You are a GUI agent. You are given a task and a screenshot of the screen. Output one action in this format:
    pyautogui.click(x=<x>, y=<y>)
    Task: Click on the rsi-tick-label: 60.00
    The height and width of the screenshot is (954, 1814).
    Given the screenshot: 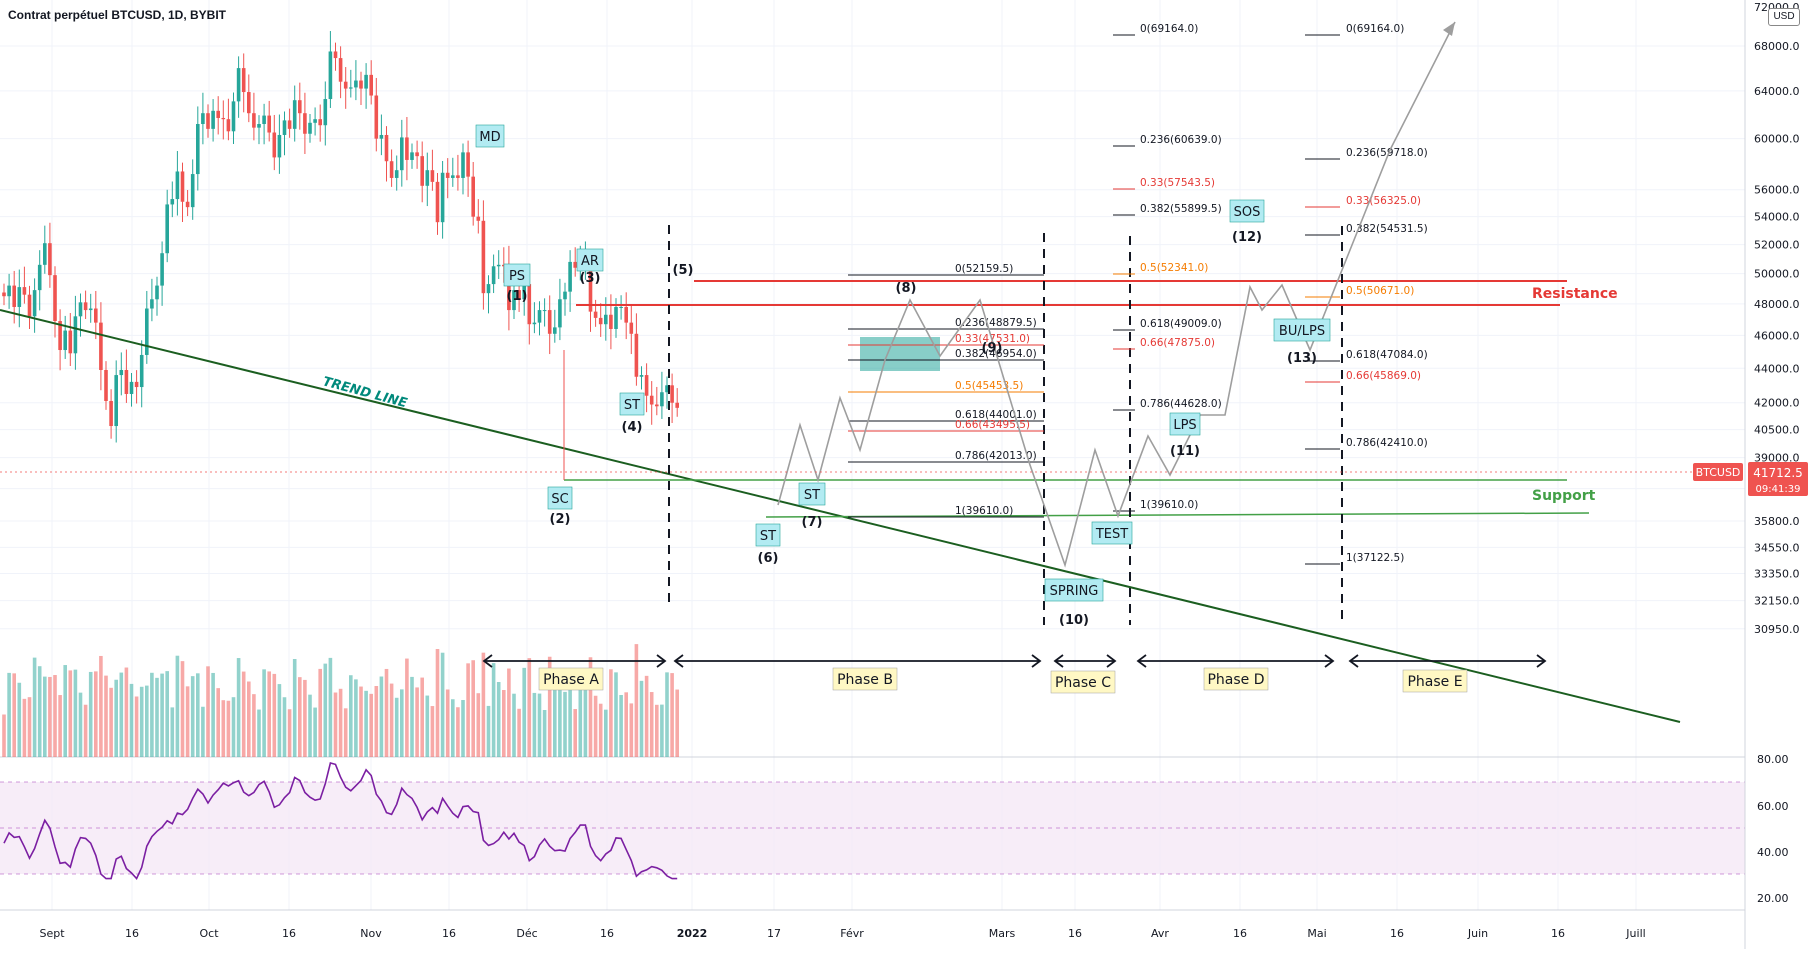 What is the action you would take?
    pyautogui.click(x=1773, y=806)
    